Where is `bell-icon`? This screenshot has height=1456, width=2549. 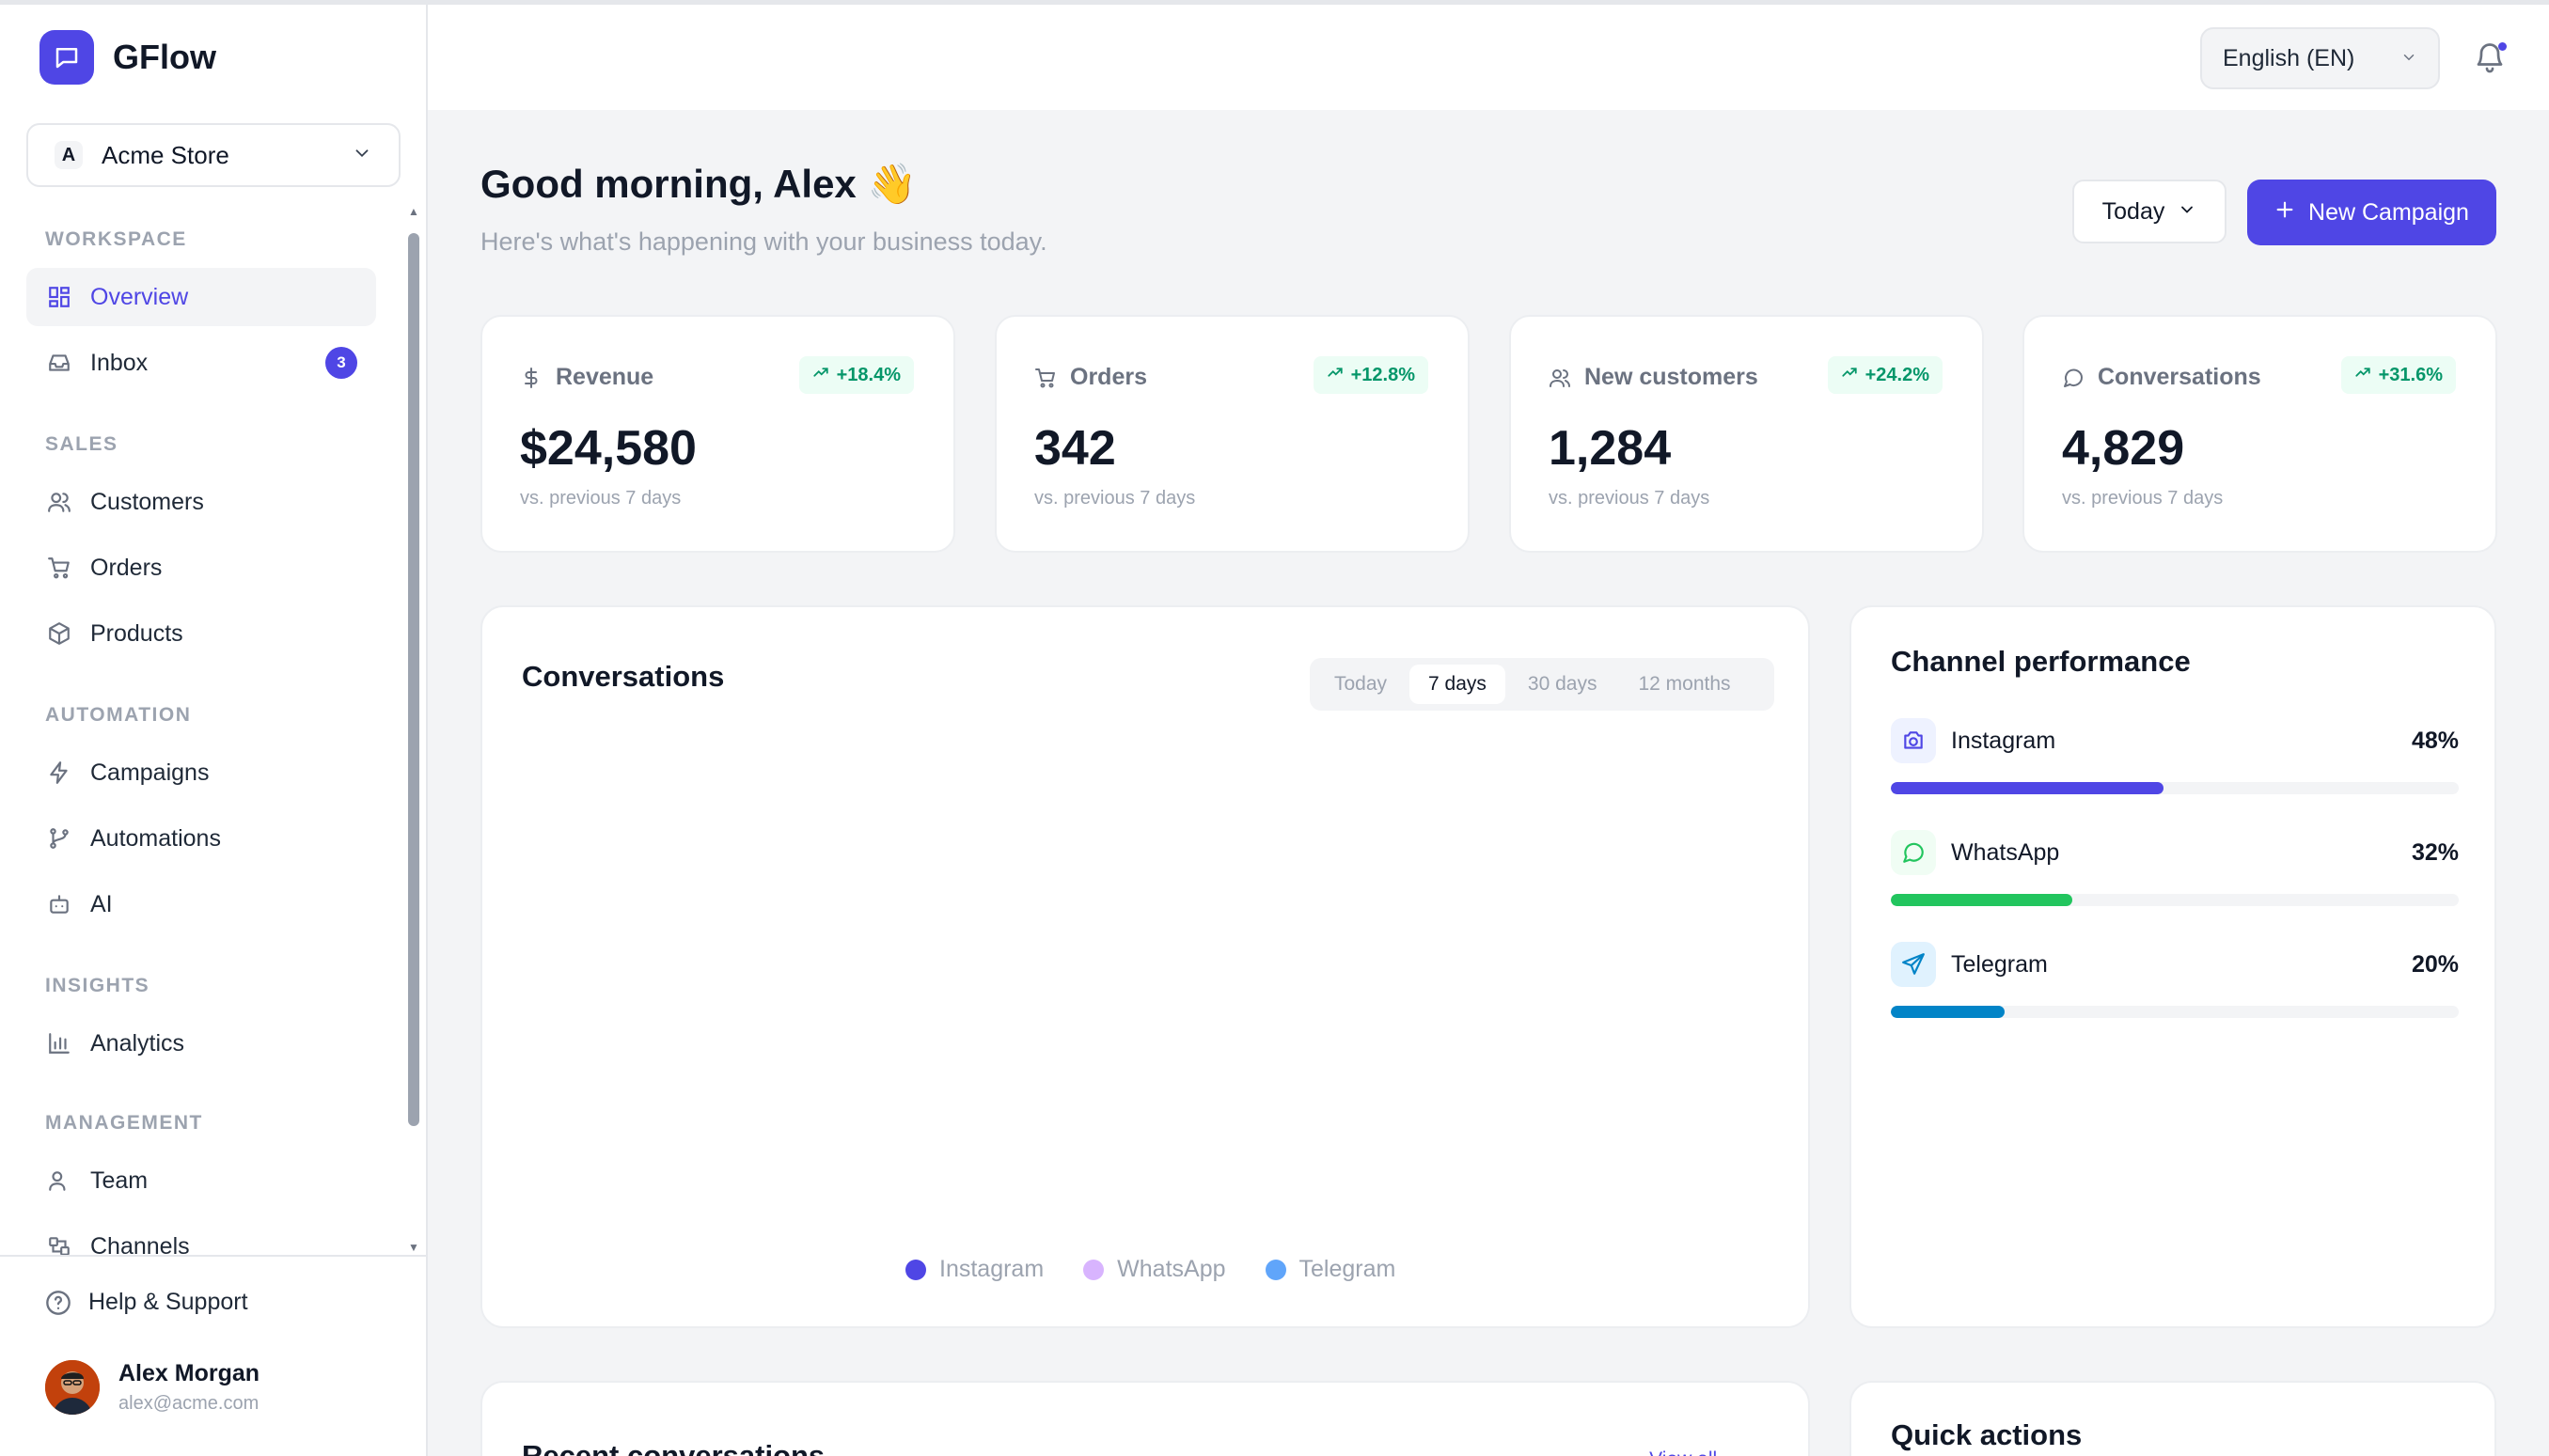 bell-icon is located at coordinates (2490, 60).